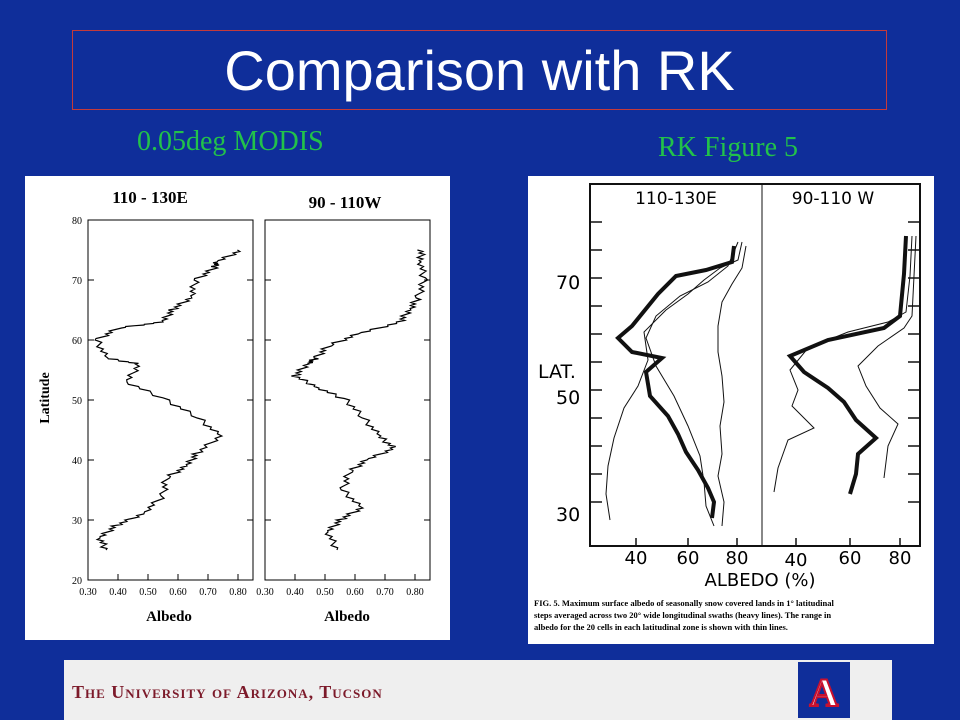  I want to click on left-x-axis-label: Albedo, so click(169, 617).